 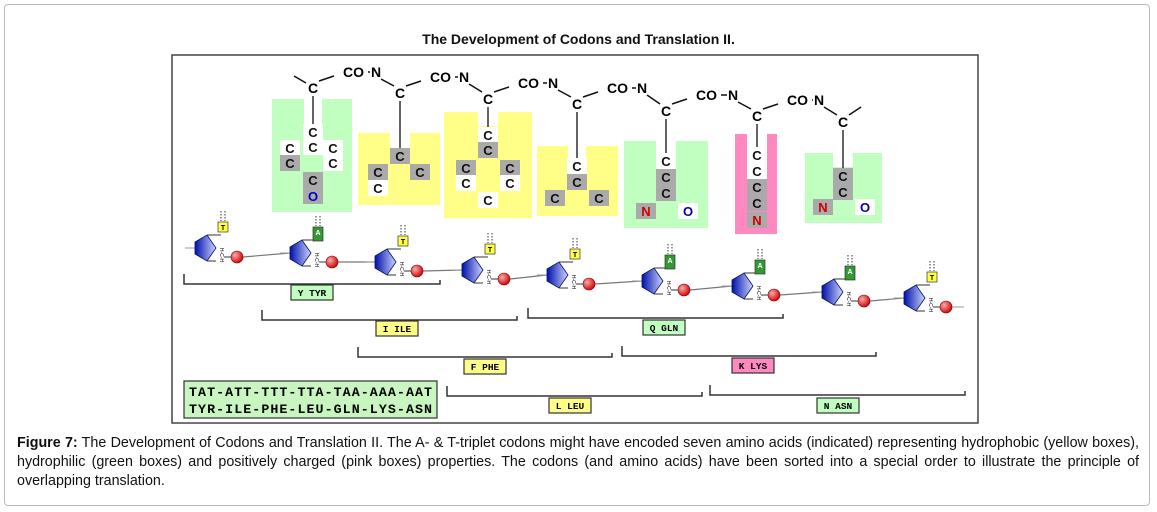 I want to click on codon-bracket-lys: K LYS, so click(x=749, y=360).